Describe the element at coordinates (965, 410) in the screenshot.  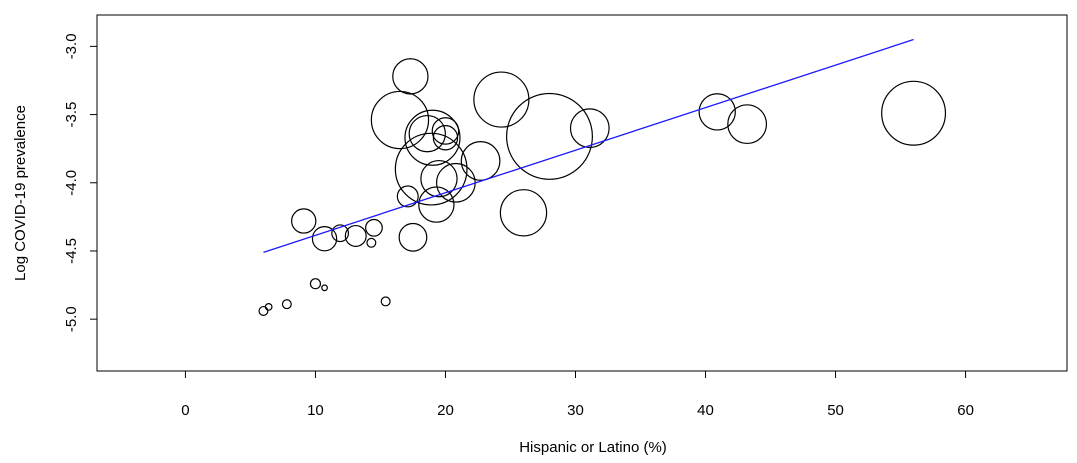
I see `x-tick-label: 60` at that location.